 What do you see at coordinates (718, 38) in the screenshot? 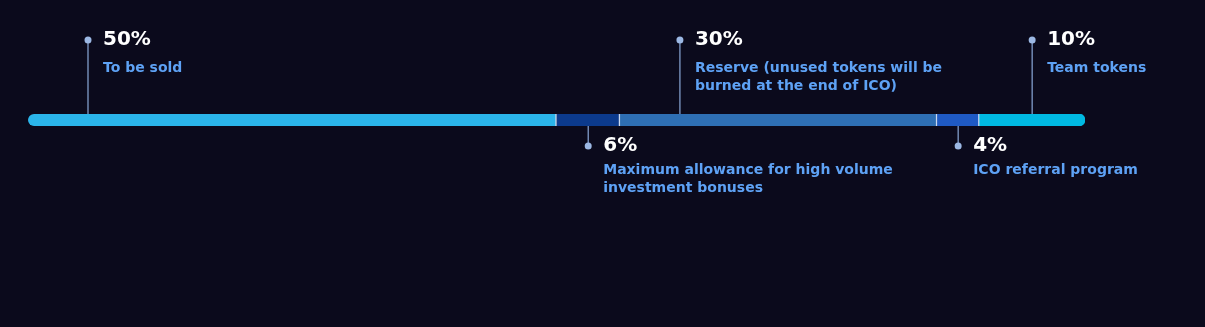
I see `data-label: 30%` at bounding box center [718, 38].